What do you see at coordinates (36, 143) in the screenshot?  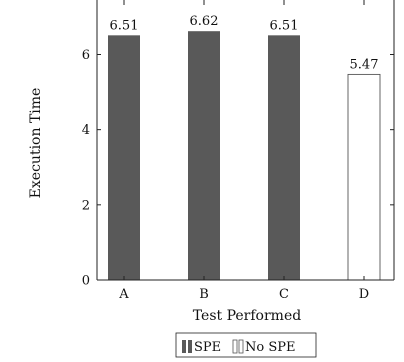 I see `y-axis-title: Execution Time` at bounding box center [36, 143].